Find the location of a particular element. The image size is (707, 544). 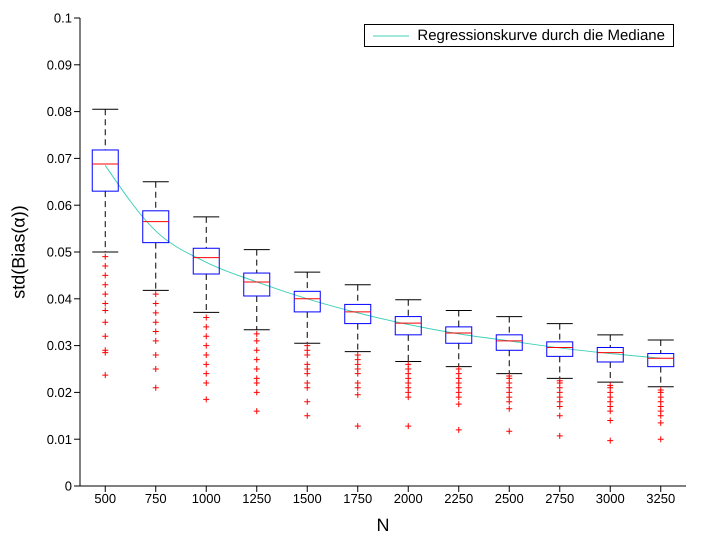

y-tick-label: 0.09 is located at coordinates (59, 64).